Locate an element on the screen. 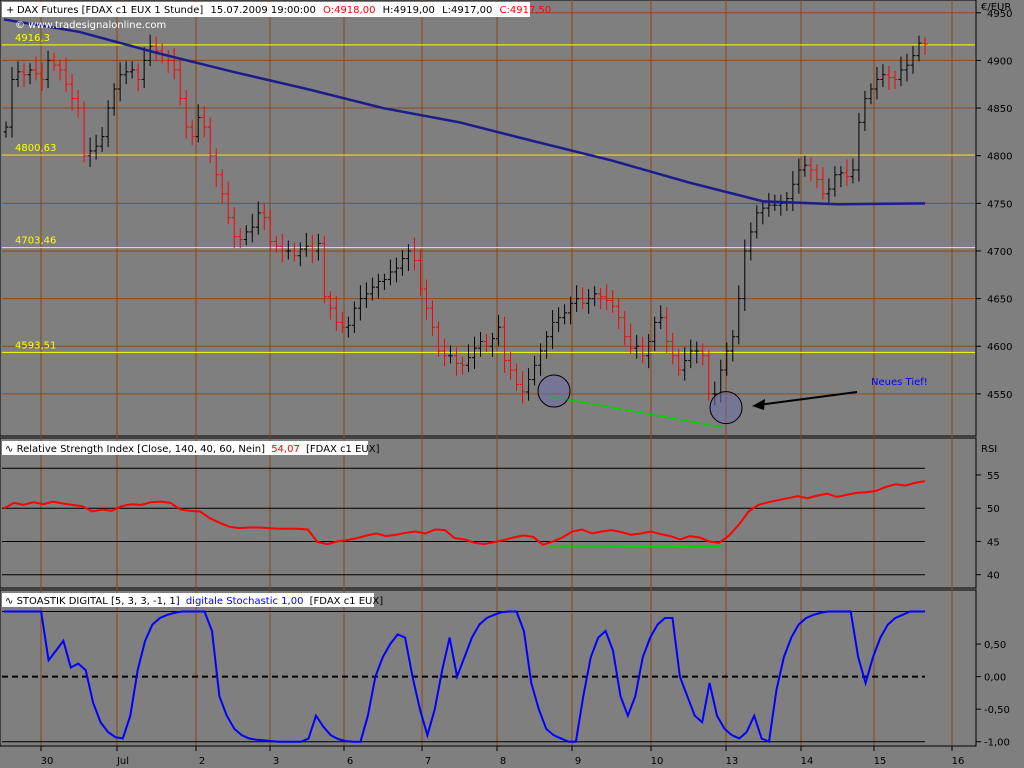 Image resolution: width=1024 pixels, height=768 pixels. rsi-y-tick-label: 50 is located at coordinates (993, 509).